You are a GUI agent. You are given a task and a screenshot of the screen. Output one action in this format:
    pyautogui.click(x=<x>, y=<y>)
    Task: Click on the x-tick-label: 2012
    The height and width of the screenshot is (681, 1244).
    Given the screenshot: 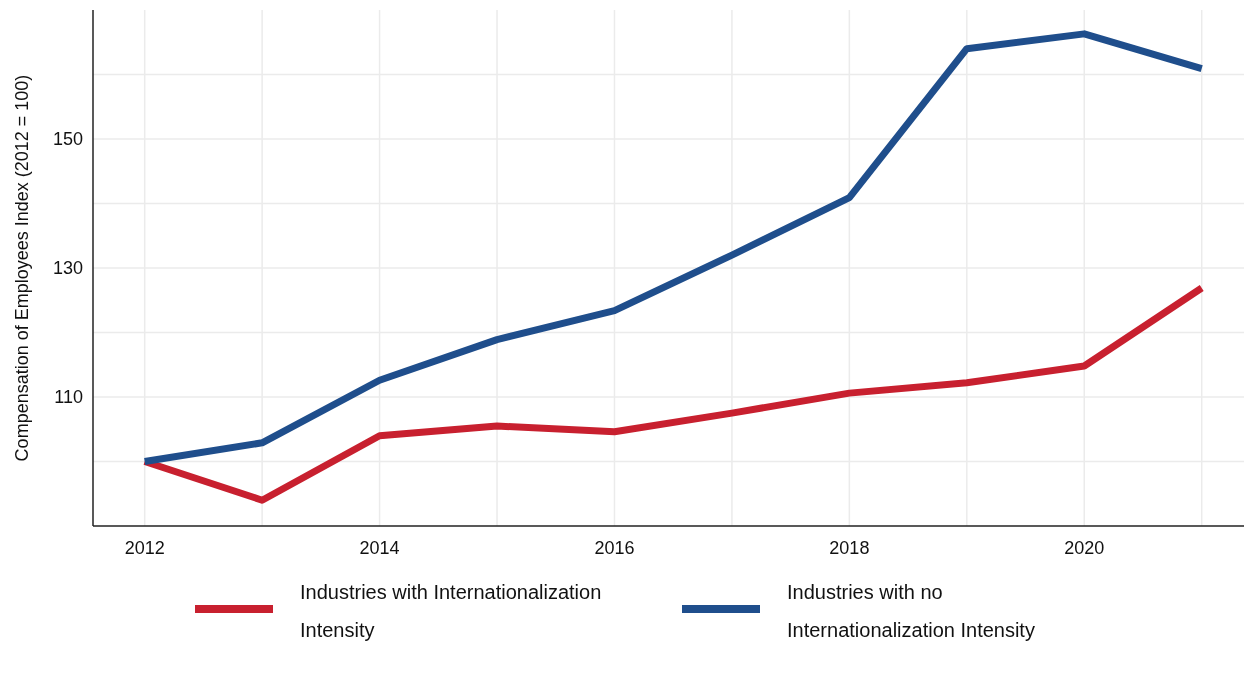 What is the action you would take?
    pyautogui.click(x=144, y=548)
    